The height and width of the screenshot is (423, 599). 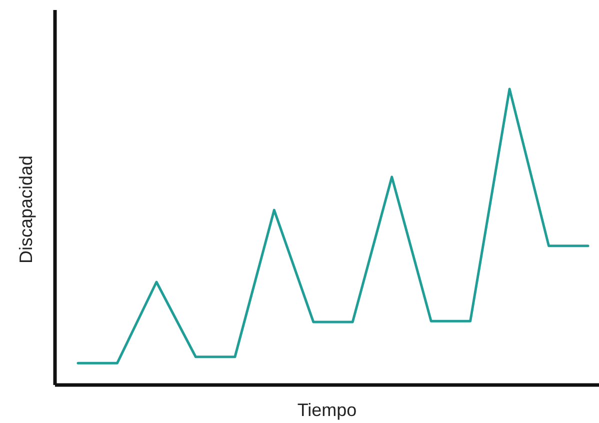 What do you see at coordinates (327, 410) in the screenshot?
I see `x-axis-title: Tiempo` at bounding box center [327, 410].